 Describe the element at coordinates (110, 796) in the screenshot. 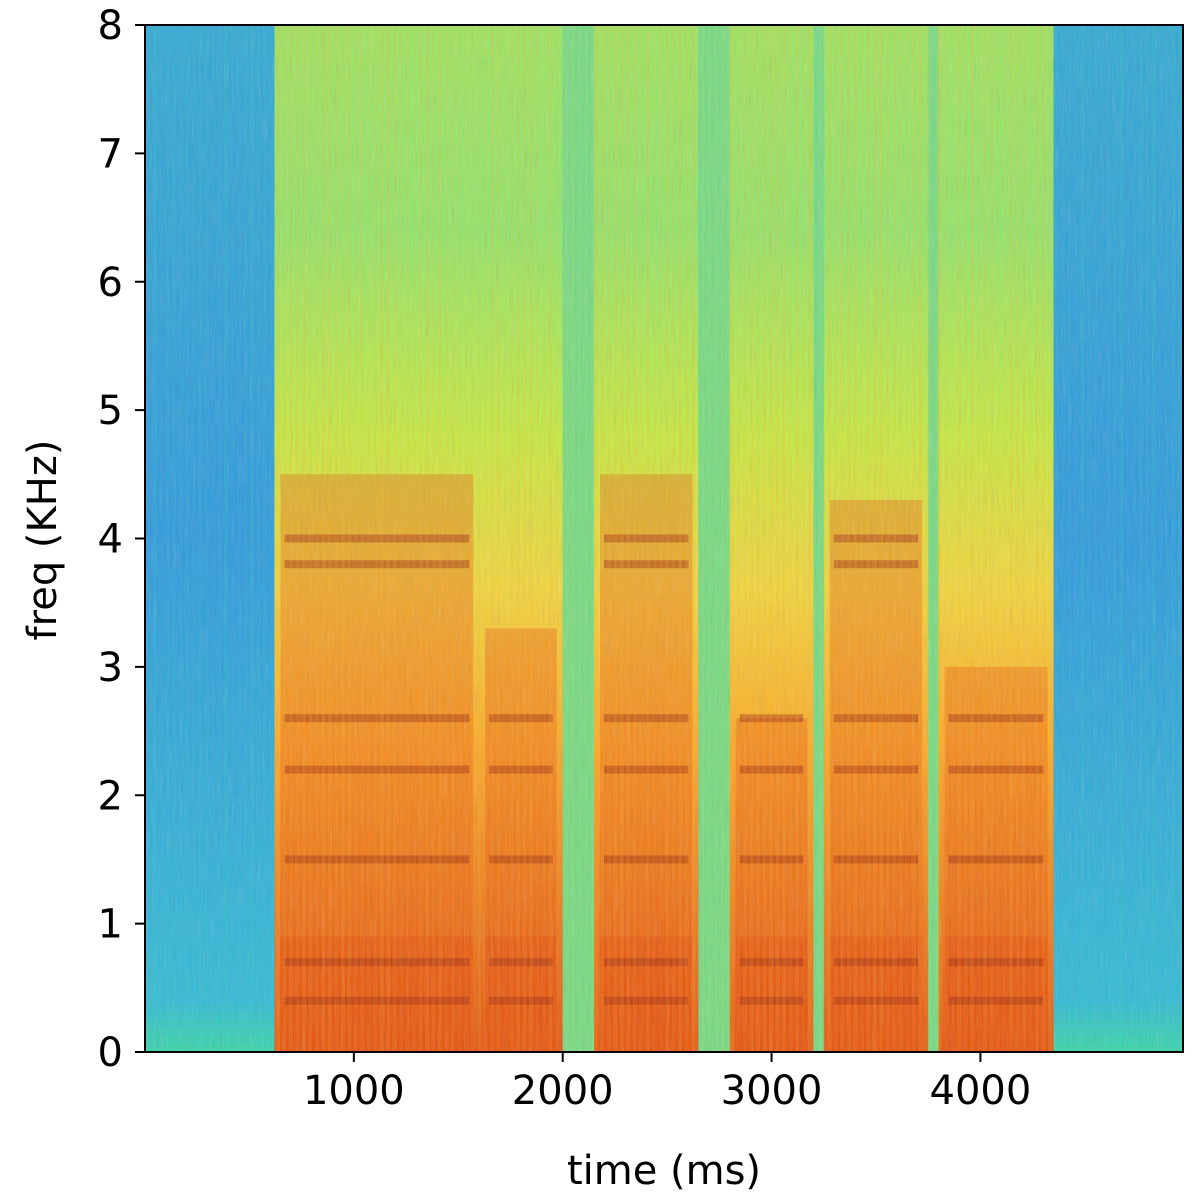

I see `y-tick-label: 2` at that location.